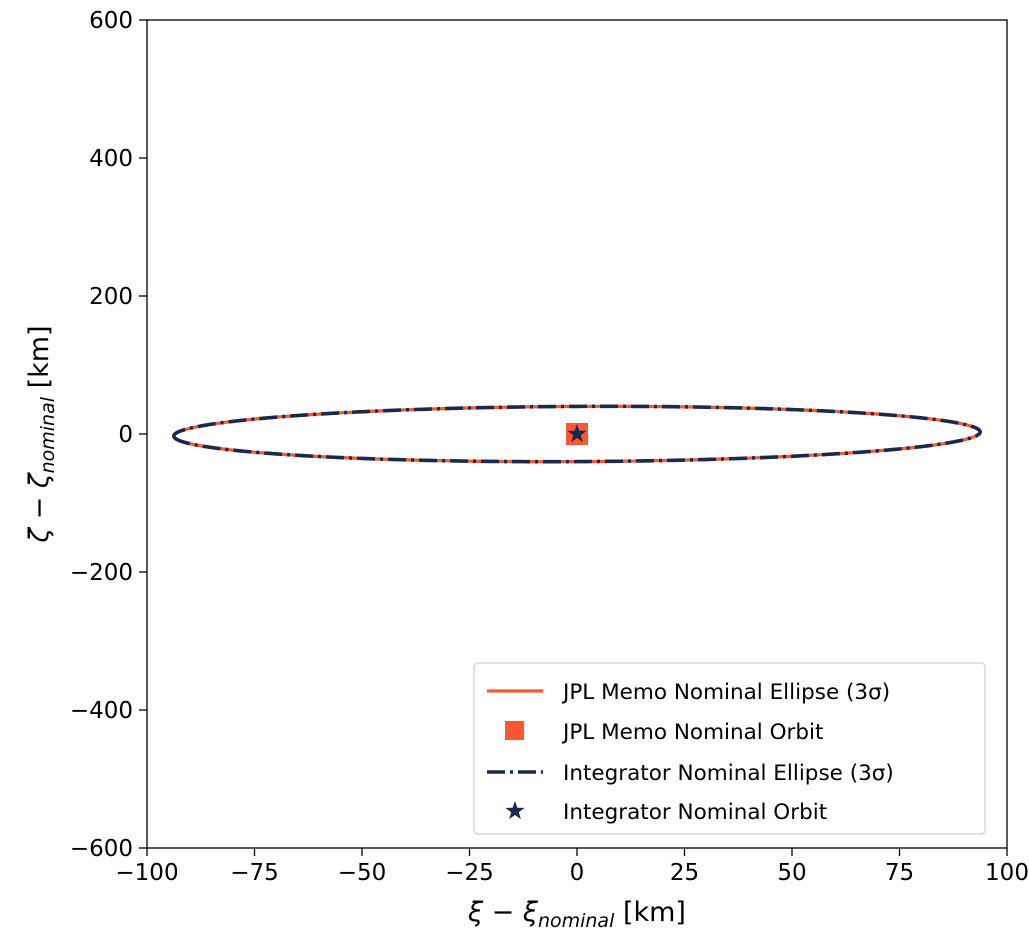  What do you see at coordinates (684, 873) in the screenshot?
I see `x-tick-label: 25` at bounding box center [684, 873].